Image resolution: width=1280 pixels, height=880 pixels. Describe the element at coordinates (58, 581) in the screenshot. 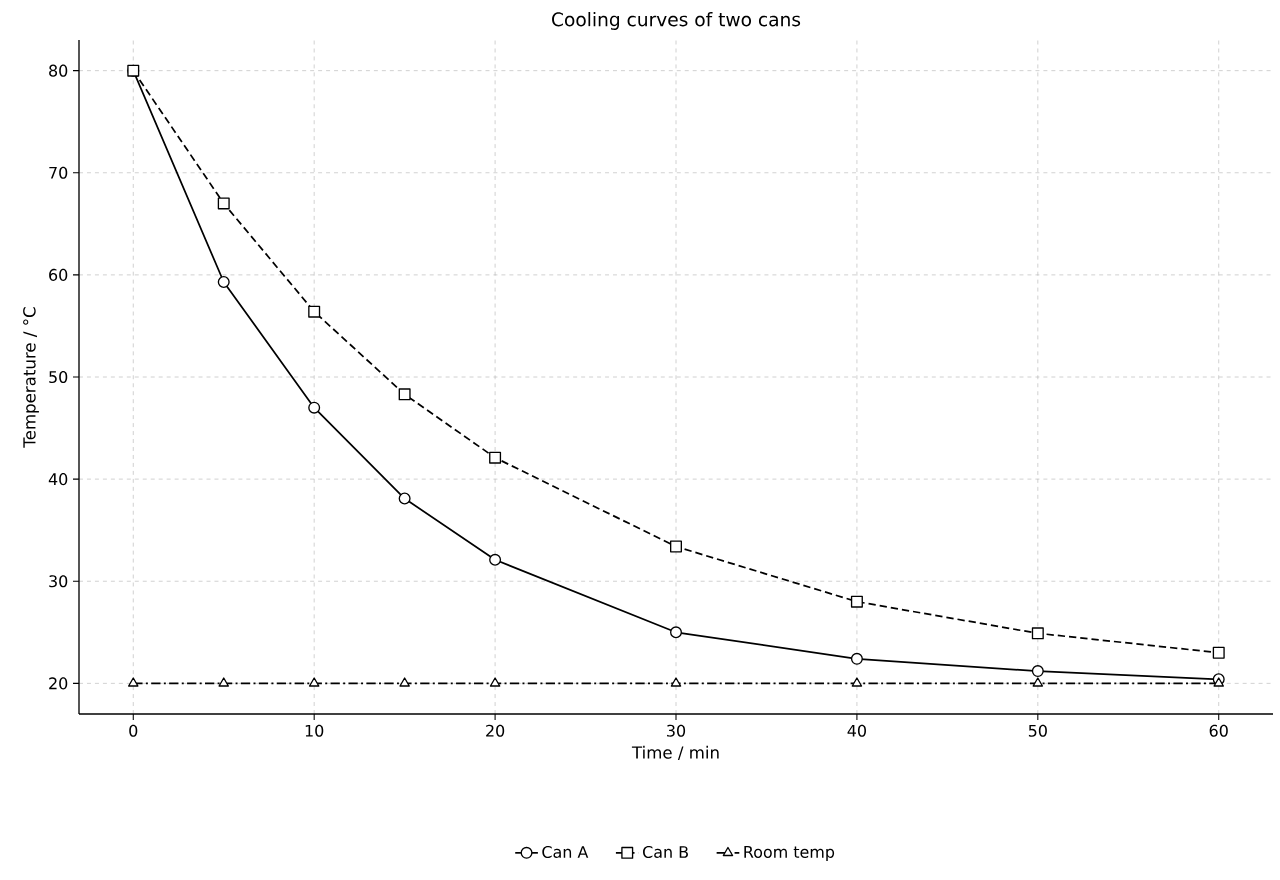

I see `y-tick-label: 30` at that location.